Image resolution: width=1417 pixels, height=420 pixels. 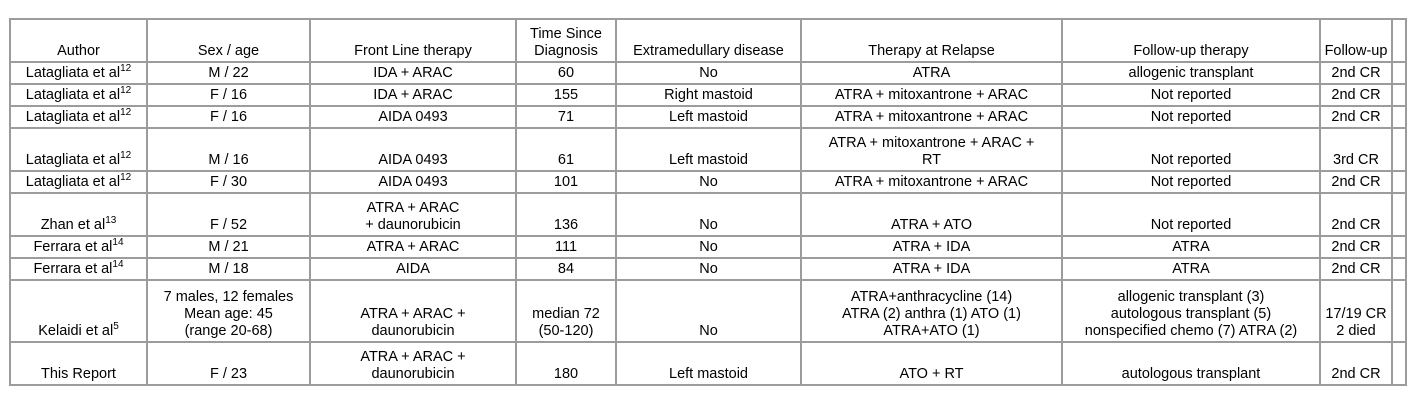 I want to click on cell-line: ATRA + mitoxantrone + ARAC +, so click(x=931, y=143).